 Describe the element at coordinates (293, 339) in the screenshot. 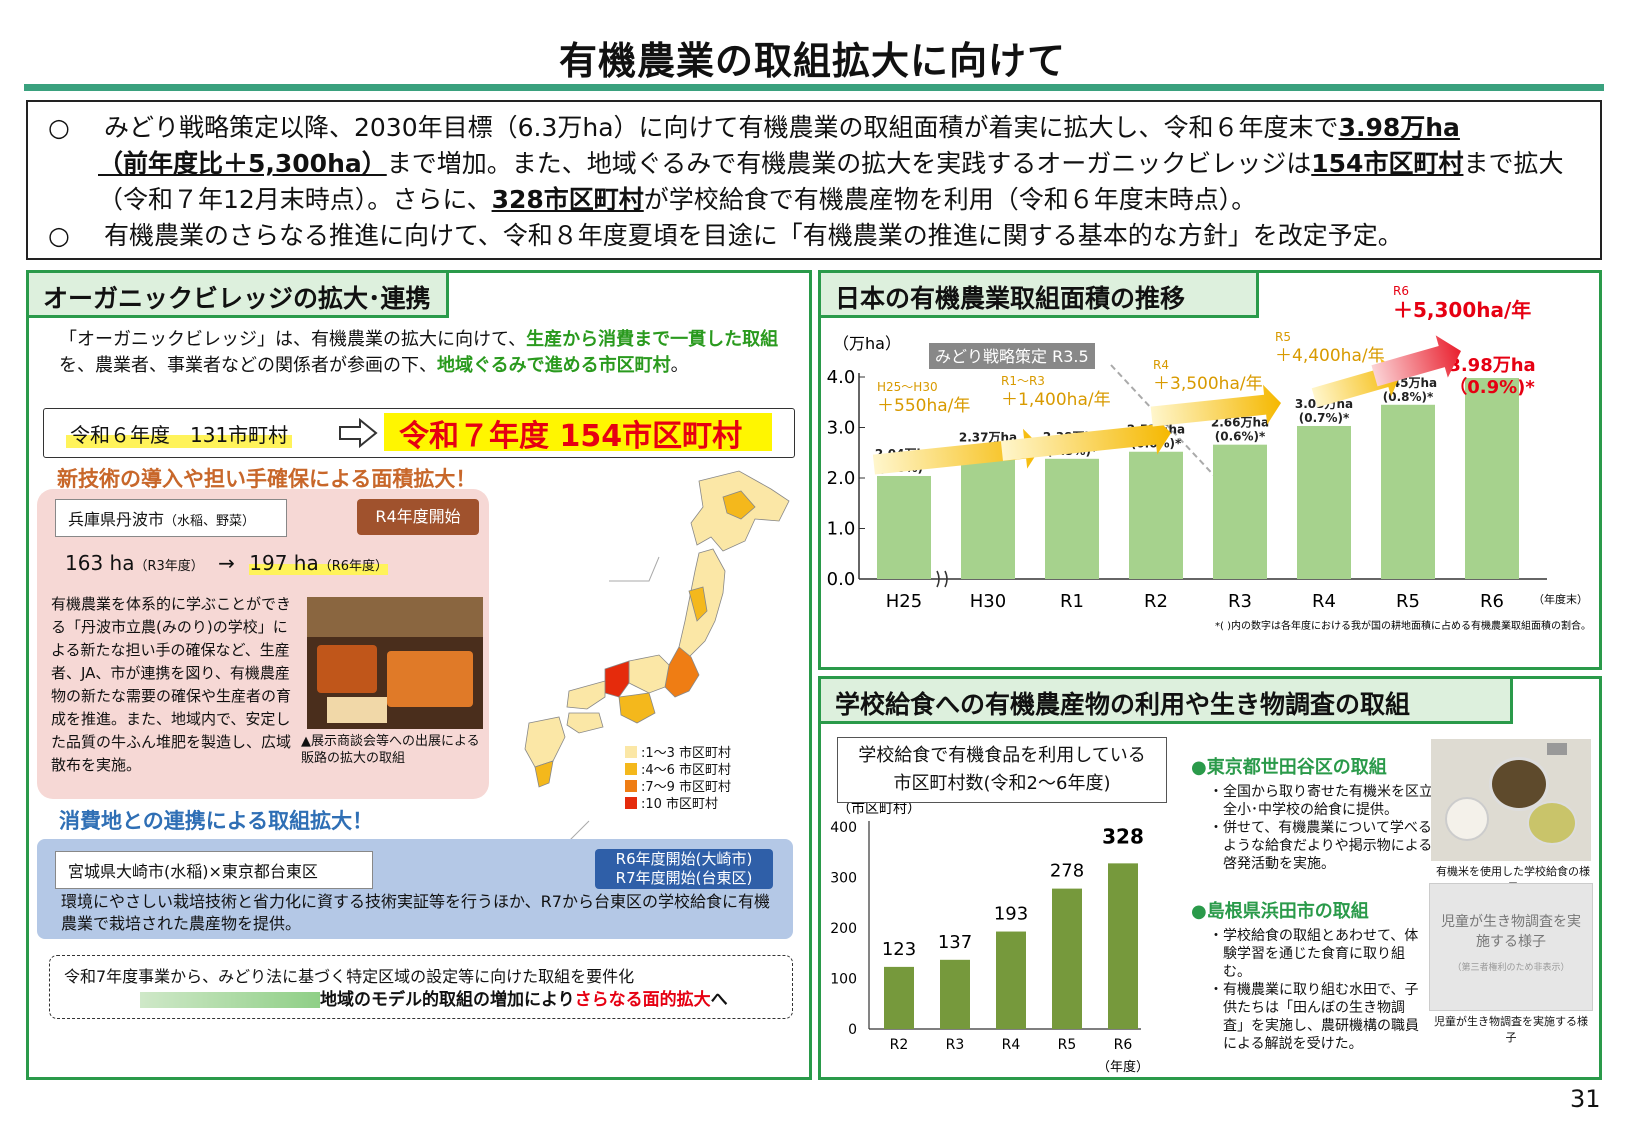

I see `intro-part: 「オーガニックビレッジ」は、有機農業の拡大に向けて、` at that location.